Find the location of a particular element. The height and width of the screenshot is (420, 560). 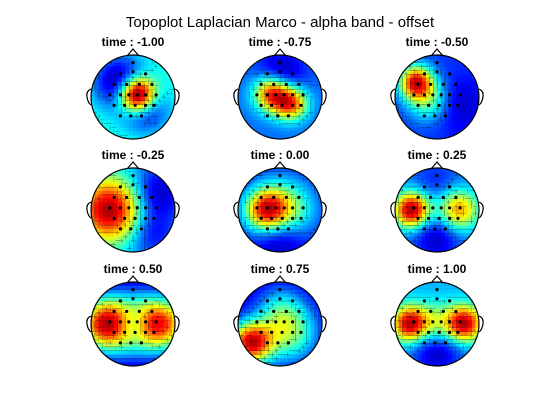

contour-line is located at coordinates (438, 323).